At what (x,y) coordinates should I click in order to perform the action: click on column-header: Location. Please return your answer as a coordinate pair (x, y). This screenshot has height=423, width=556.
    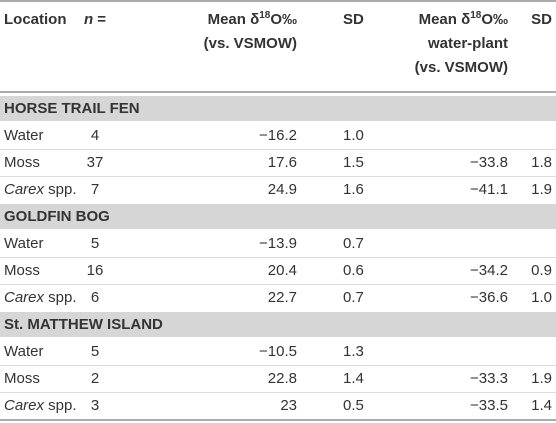
    Looking at the image, I should click on (35, 20).